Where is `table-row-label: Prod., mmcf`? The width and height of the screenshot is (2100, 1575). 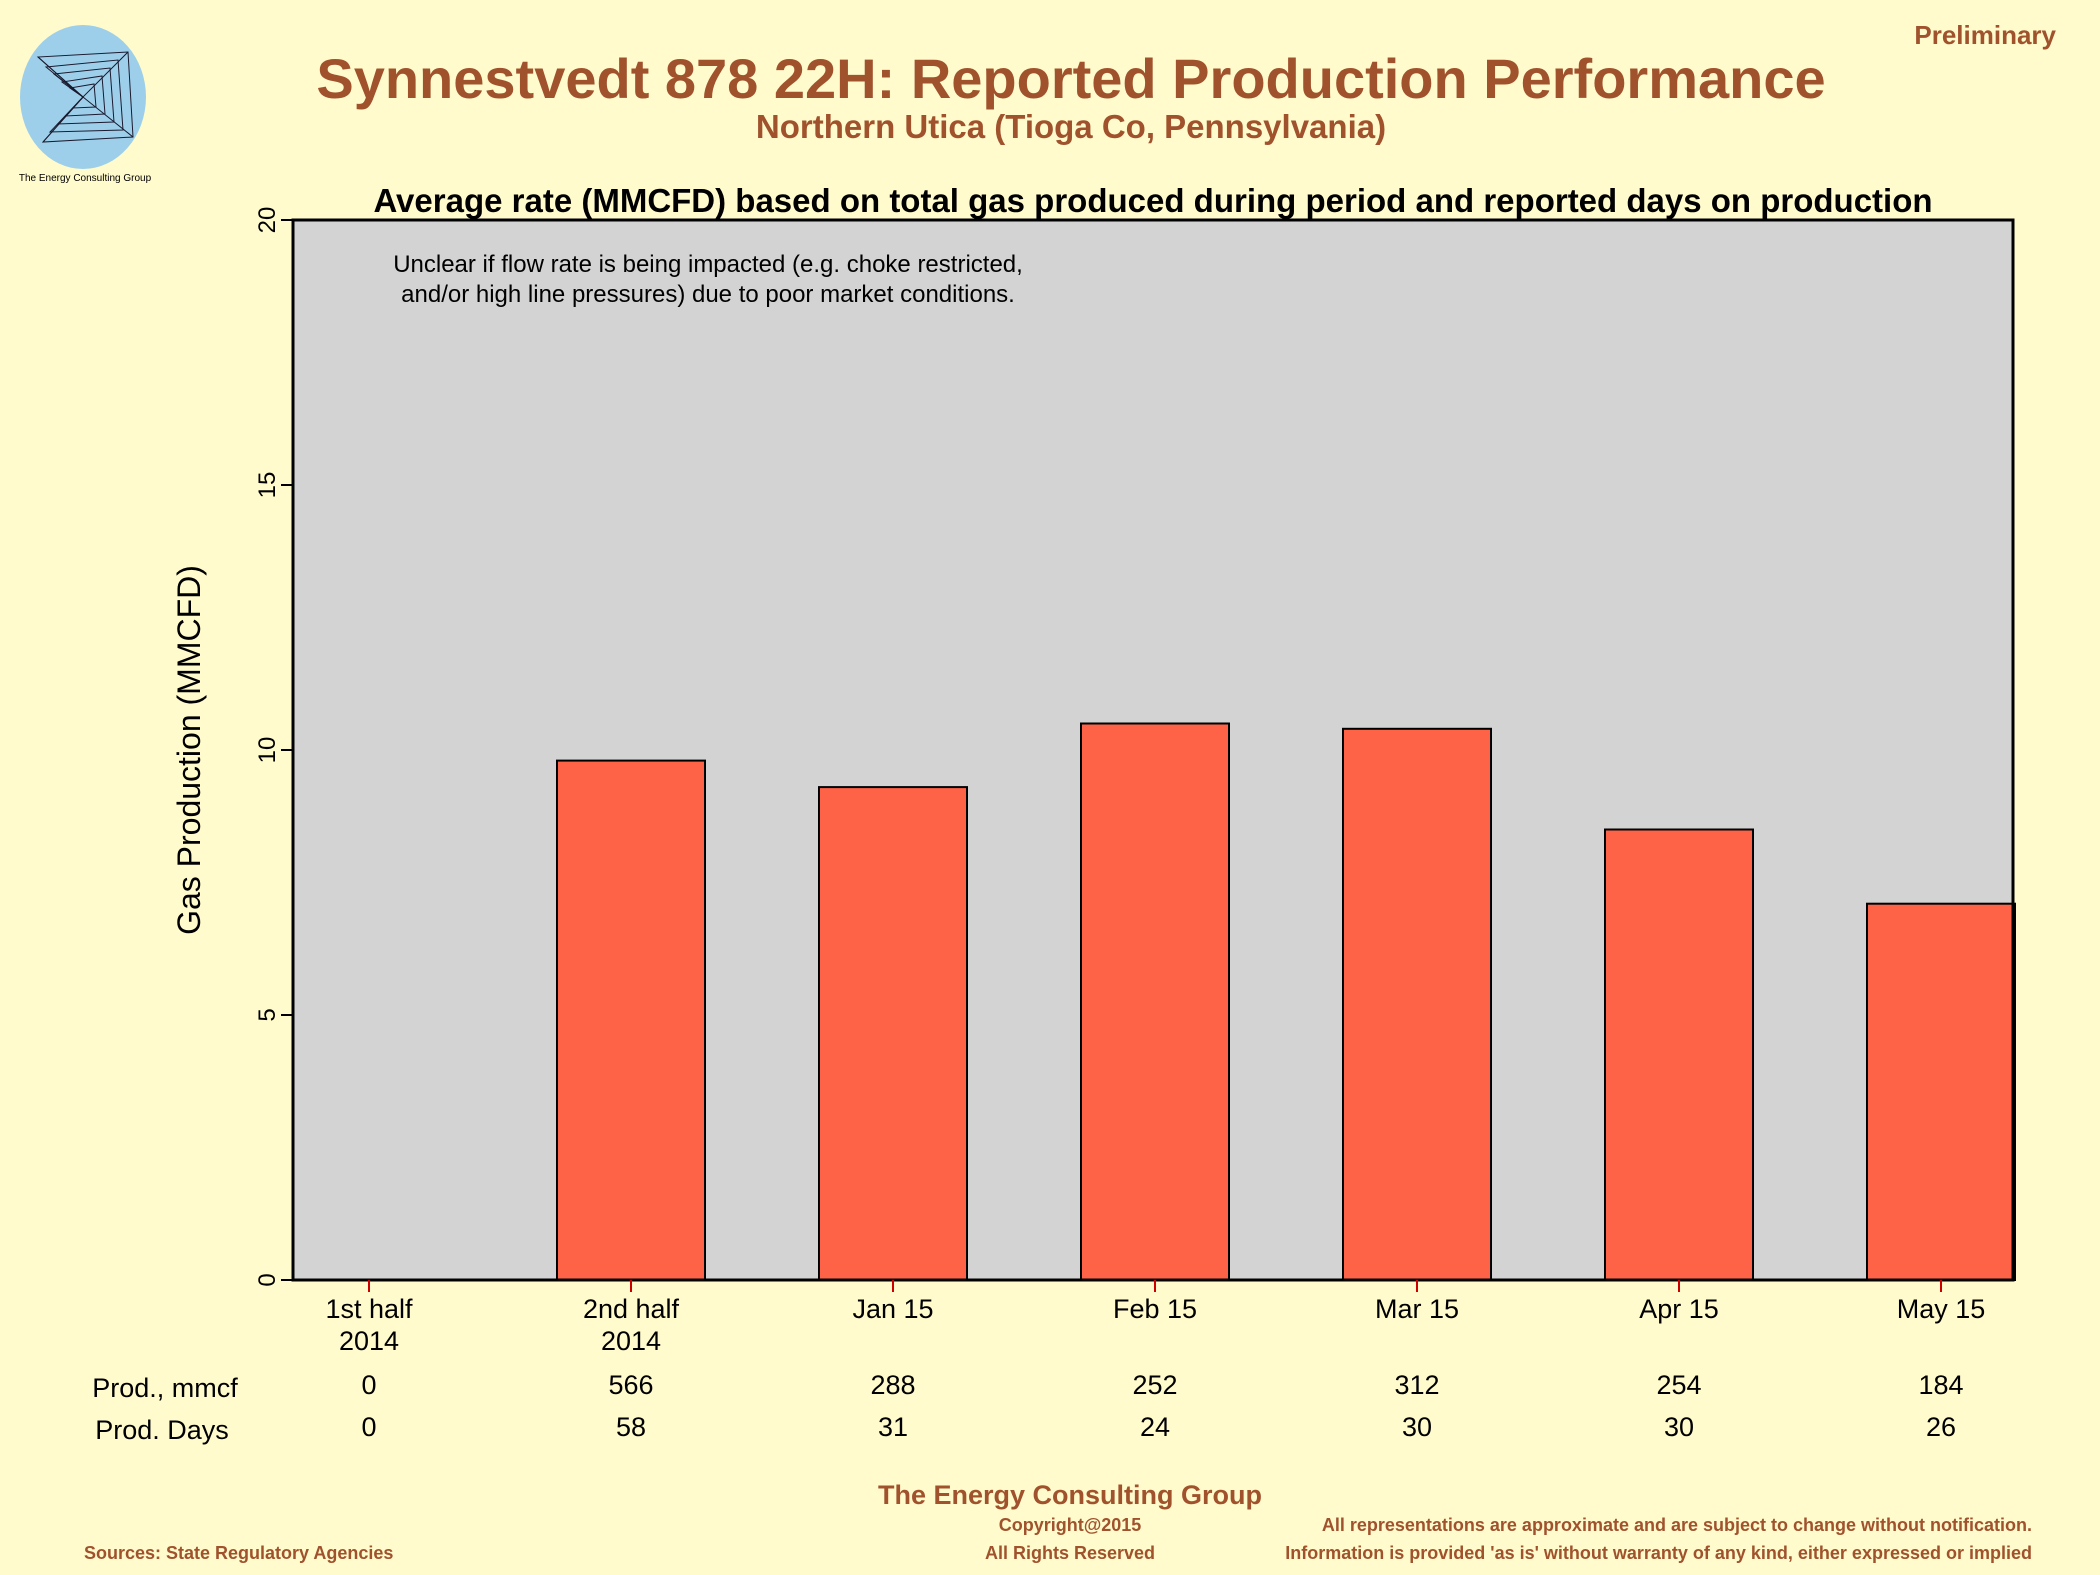 table-row-label: Prod., mmcf is located at coordinates (165, 1388).